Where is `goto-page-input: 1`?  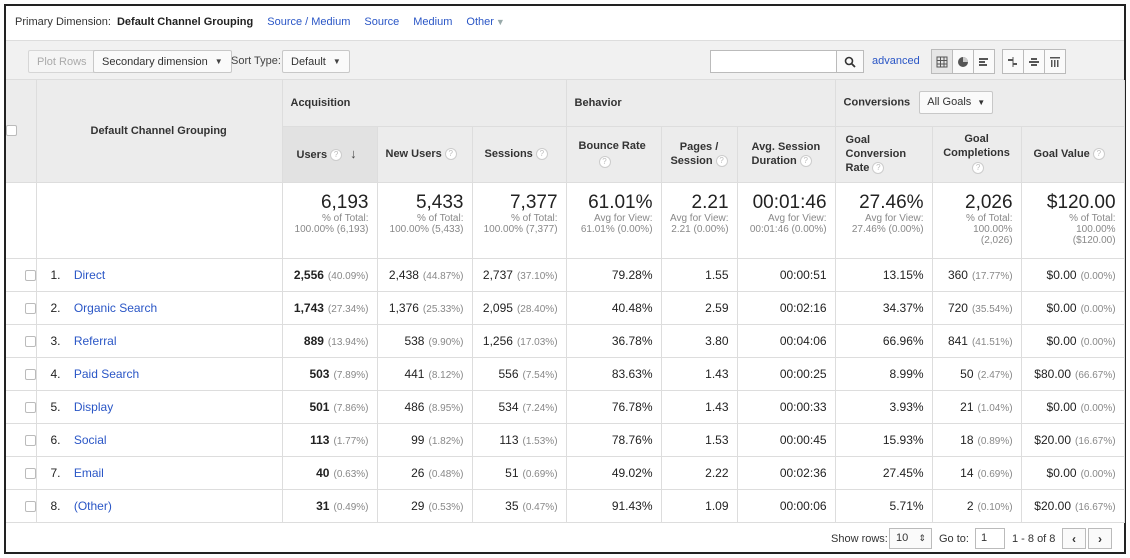 goto-page-input: 1 is located at coordinates (990, 538).